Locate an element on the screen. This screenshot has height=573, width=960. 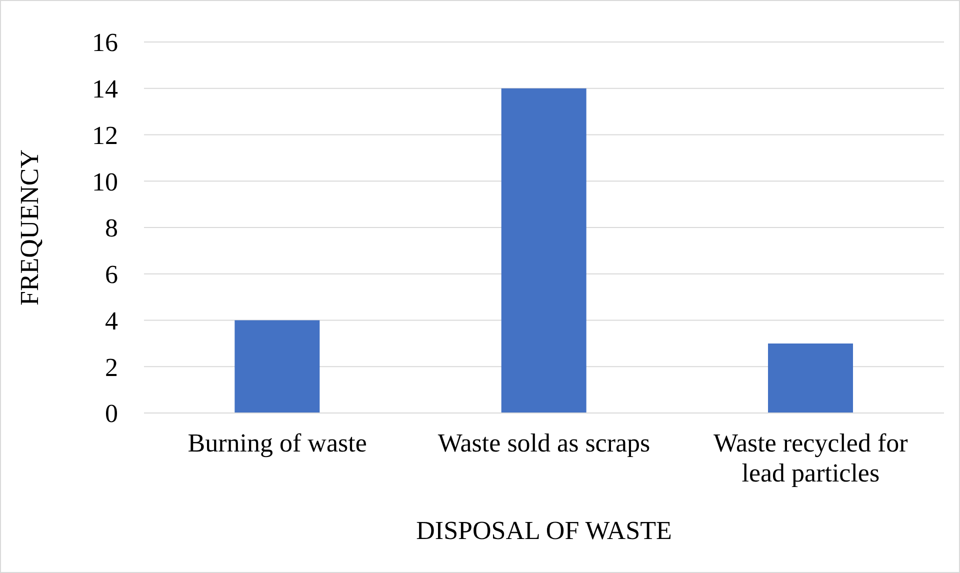
y-tick-label: 8 is located at coordinates (111, 228).